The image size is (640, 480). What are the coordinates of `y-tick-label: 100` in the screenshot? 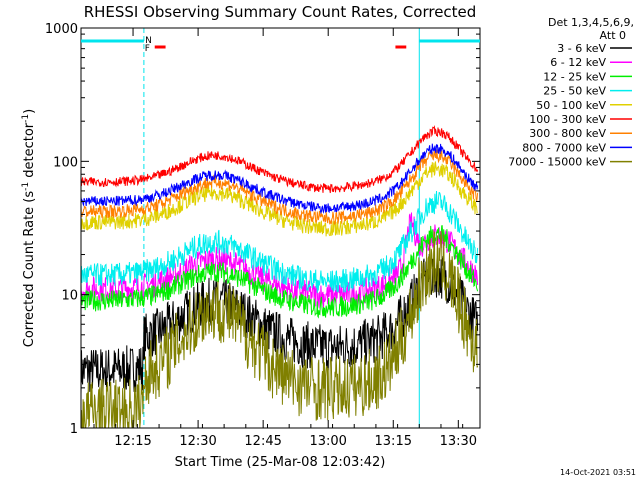 It's located at (65, 162).